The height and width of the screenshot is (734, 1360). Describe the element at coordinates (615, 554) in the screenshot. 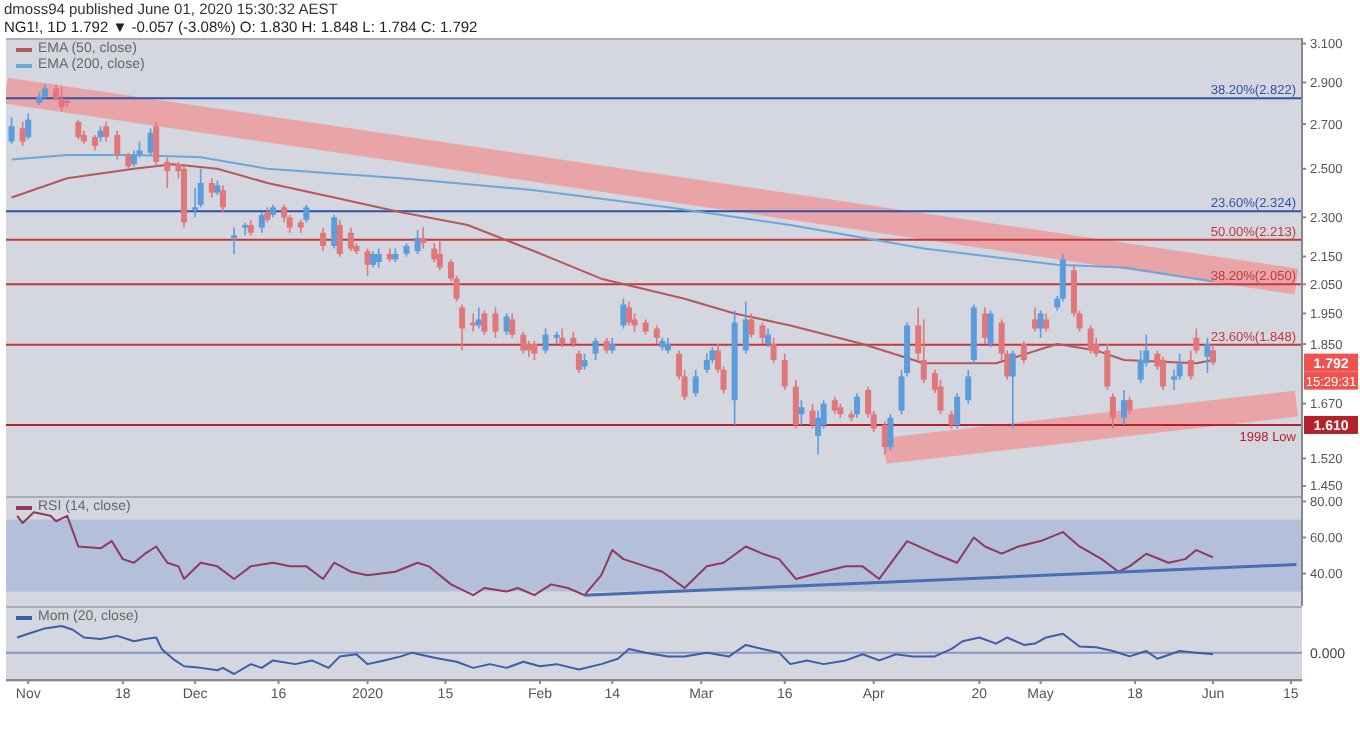

I see `line-series` at that location.